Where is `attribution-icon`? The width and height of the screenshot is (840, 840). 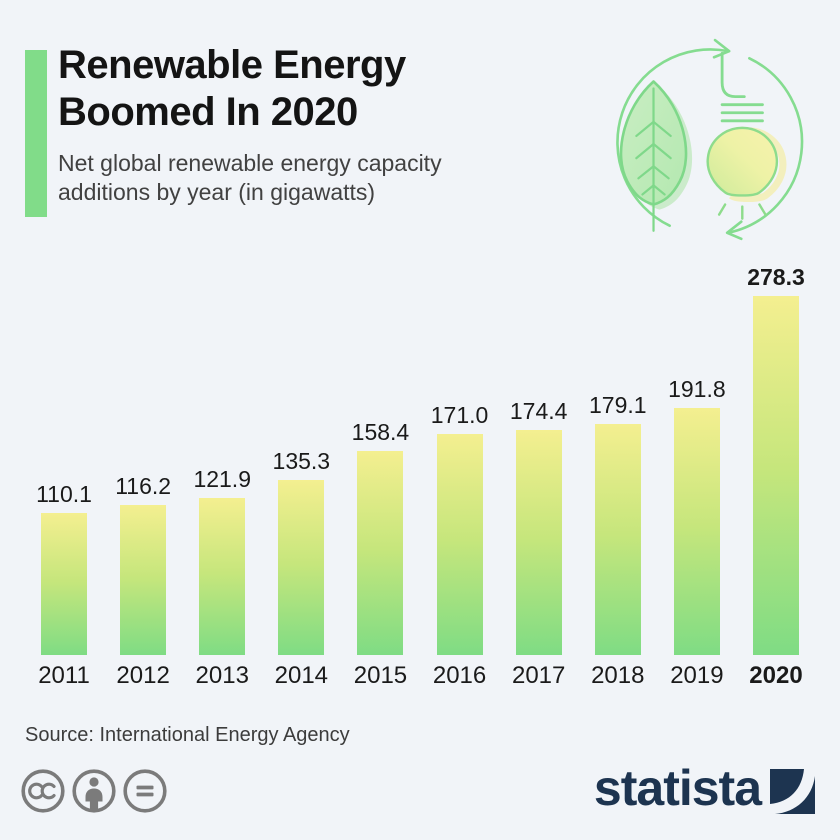 attribution-icon is located at coordinates (94, 791).